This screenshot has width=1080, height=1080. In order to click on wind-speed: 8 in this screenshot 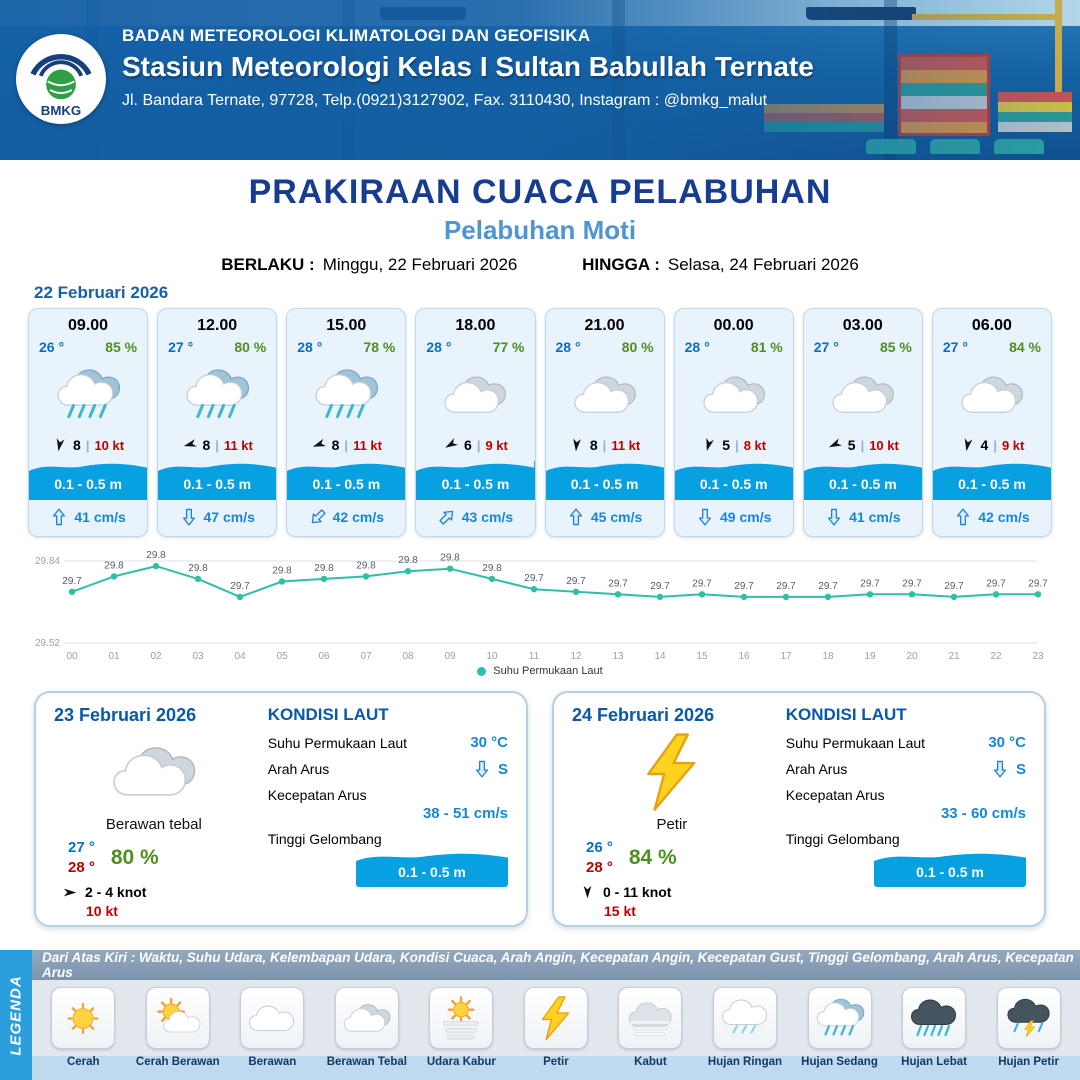, I will do `click(77, 445)`.